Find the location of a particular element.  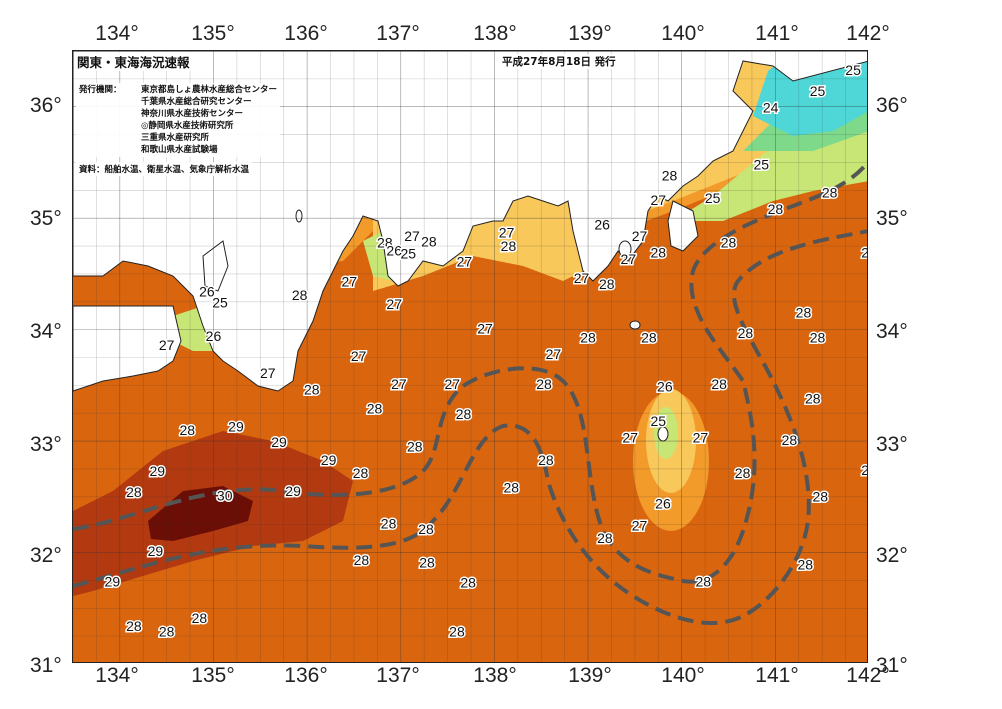

lon-label-139: 139° is located at coordinates (590, 33).